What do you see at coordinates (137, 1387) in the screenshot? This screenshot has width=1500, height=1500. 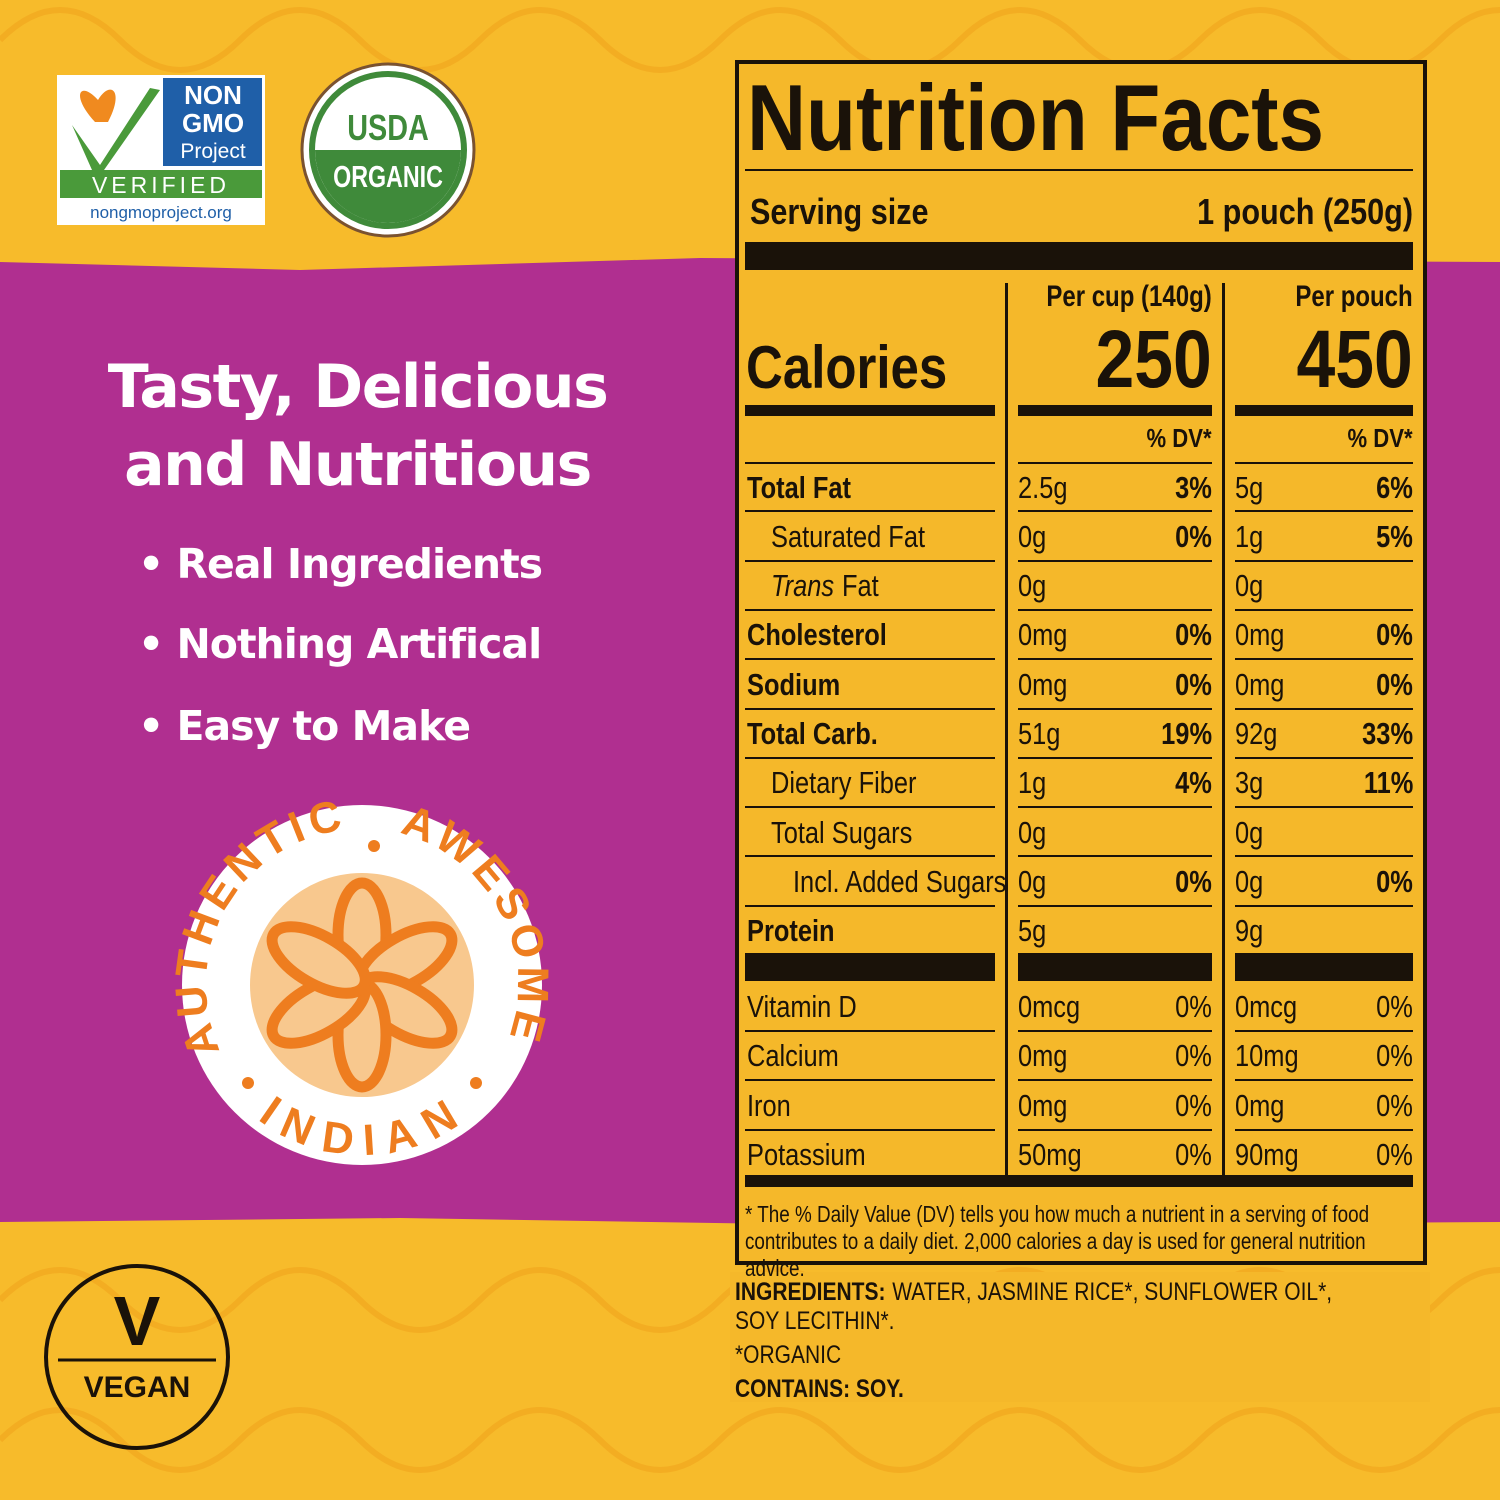 I see `vegan-label: VEGAN` at bounding box center [137, 1387].